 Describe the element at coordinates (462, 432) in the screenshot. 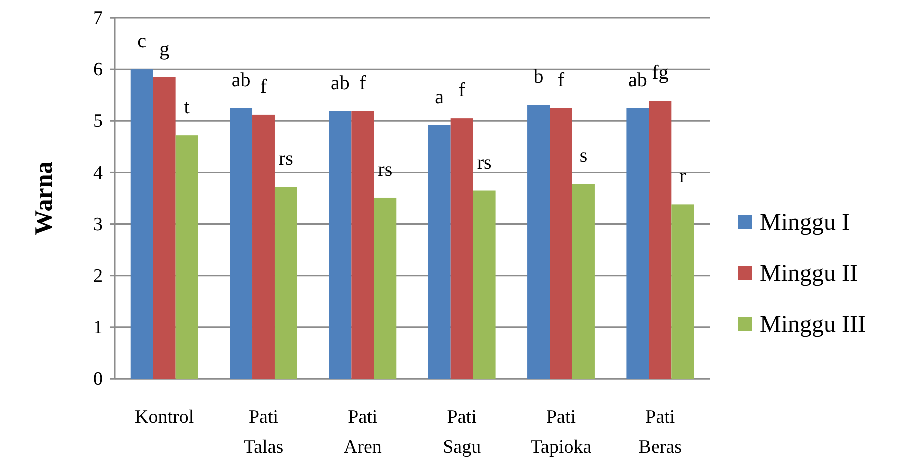

I see `x-tick-label: Pati Sagu` at that location.